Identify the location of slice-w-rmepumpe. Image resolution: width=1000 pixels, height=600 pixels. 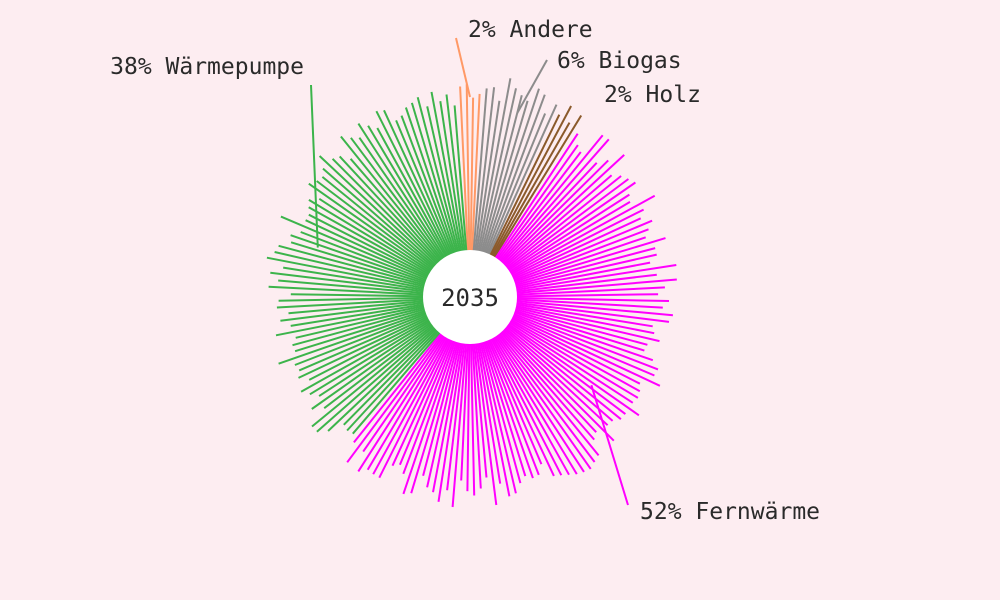
(367, 263).